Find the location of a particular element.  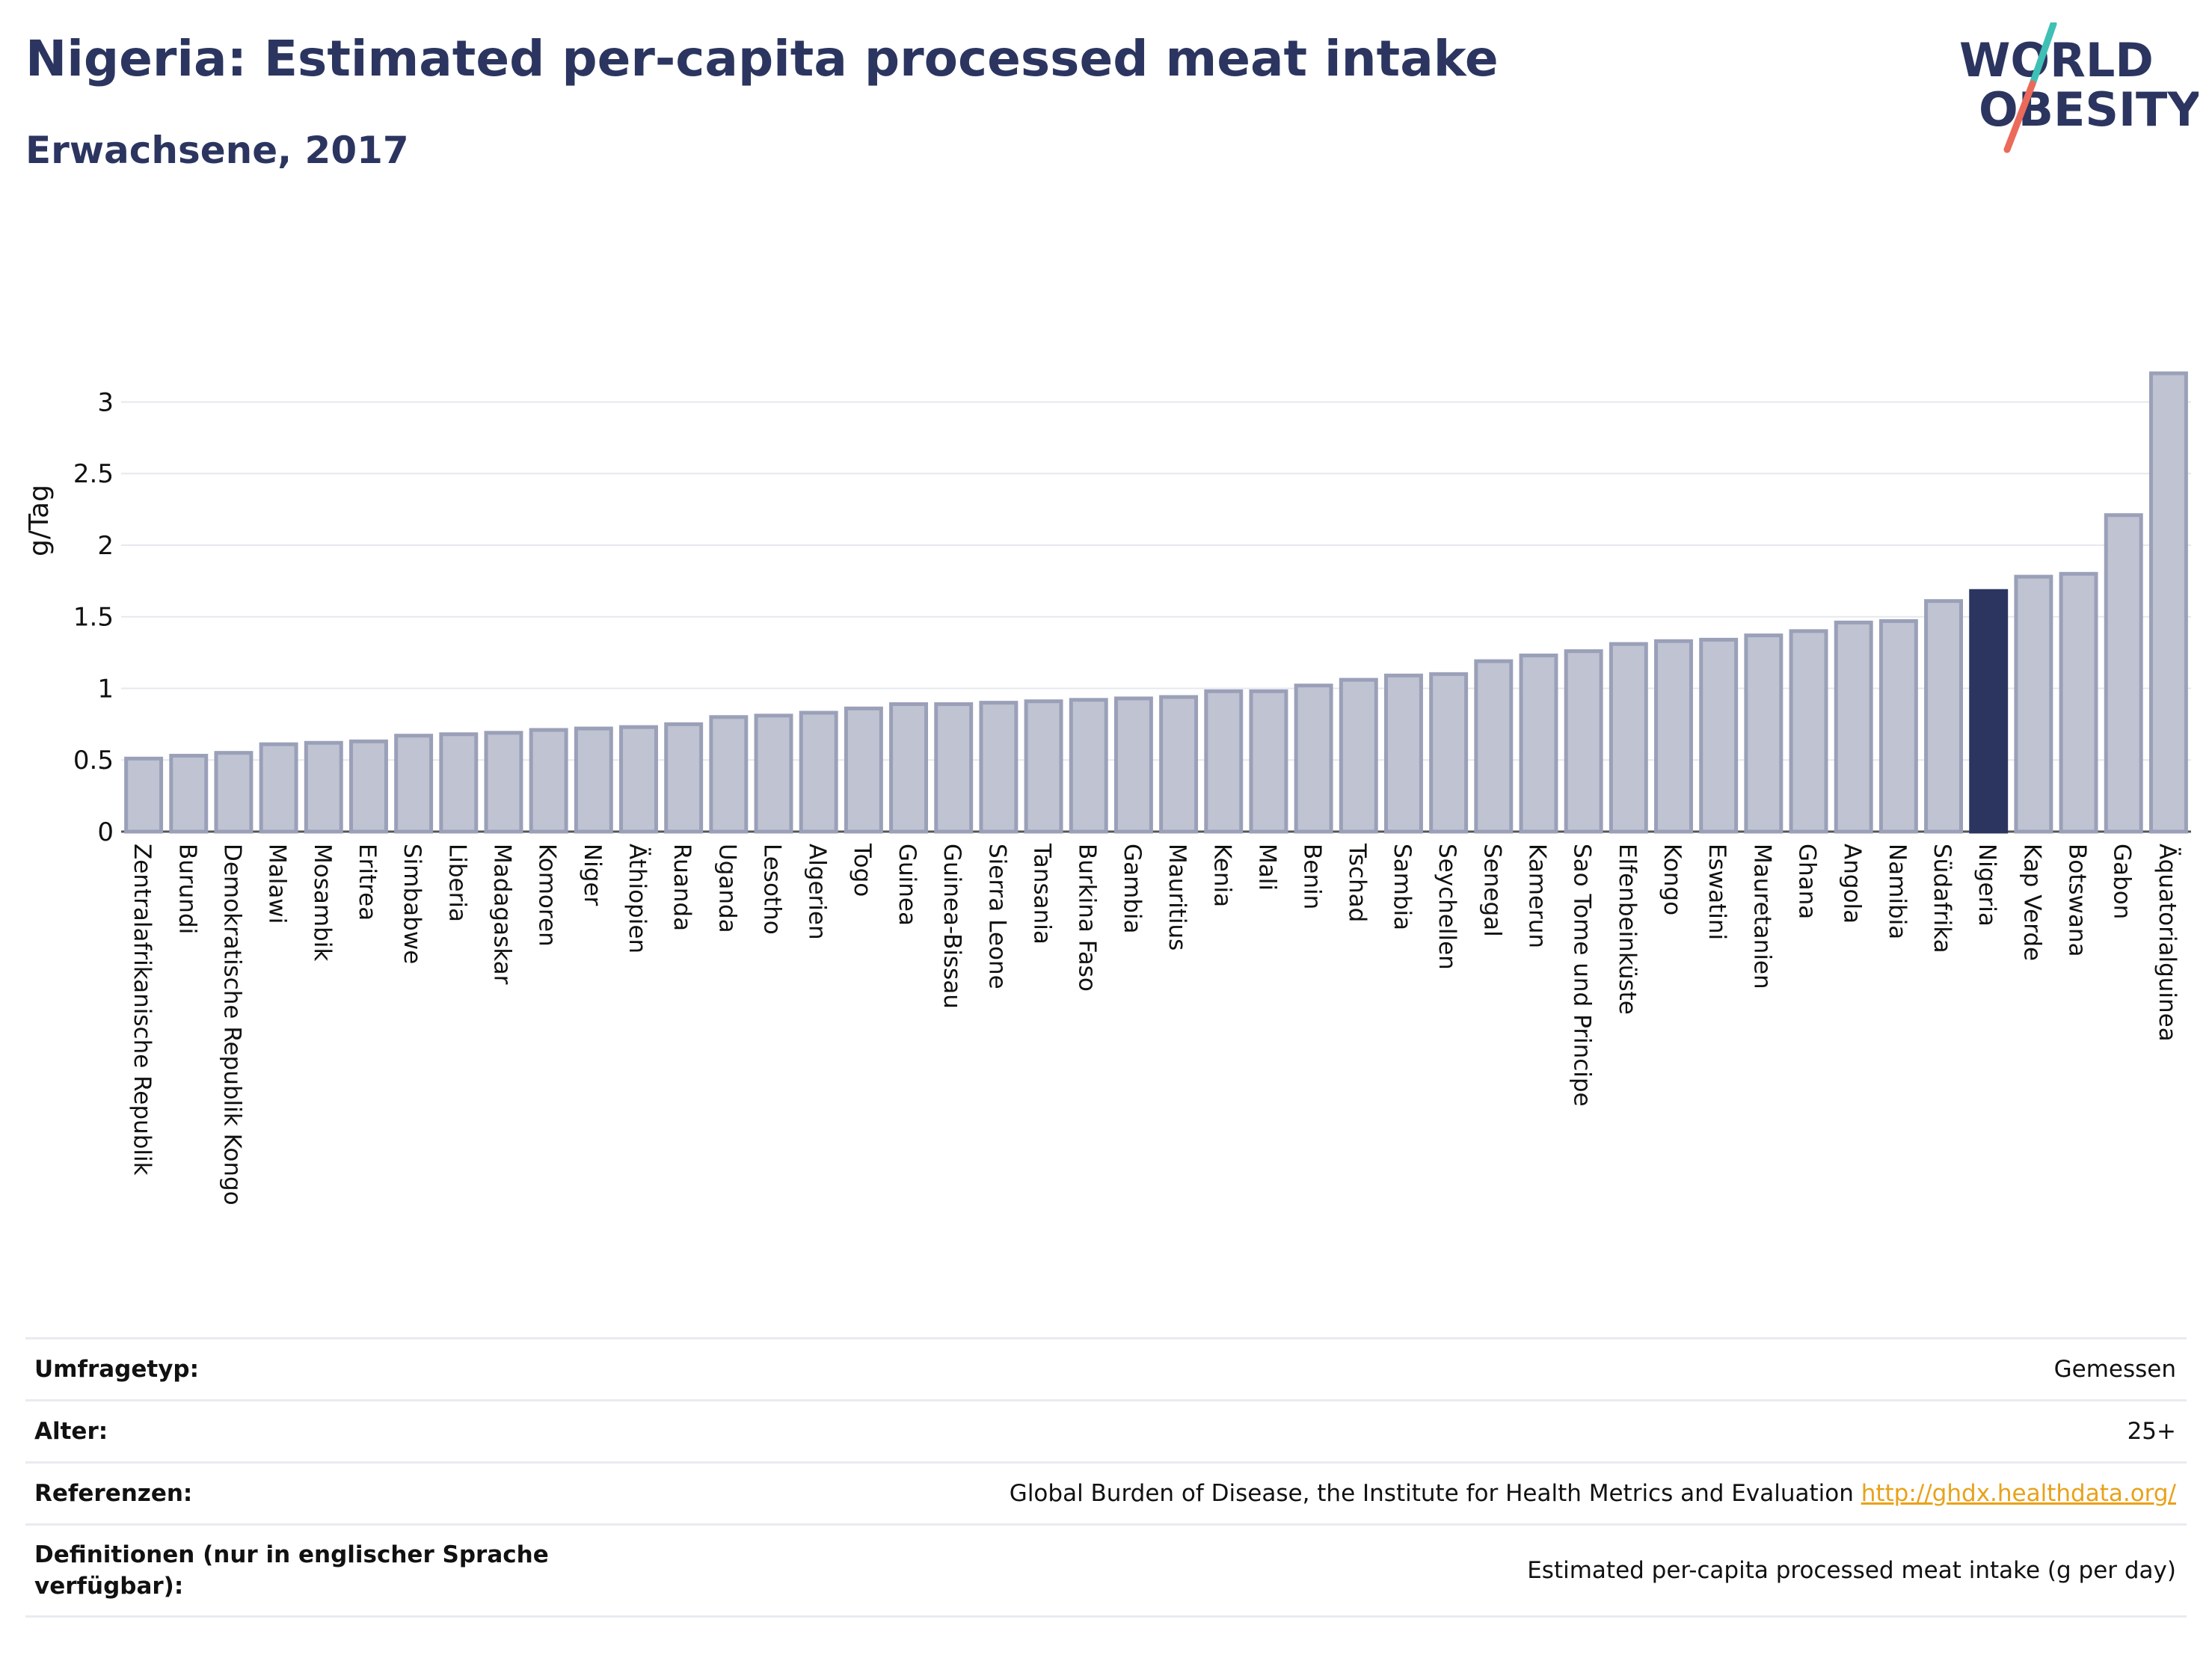

x-tick-label: Eritrea is located at coordinates (367, 882).